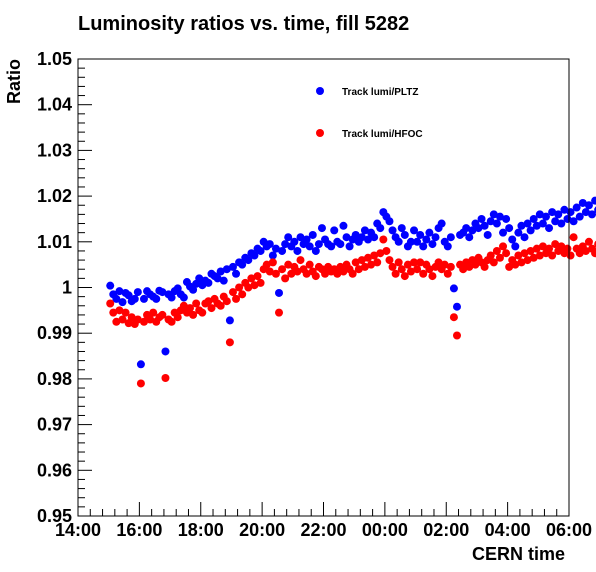 This screenshot has width=596, height=572. Describe the element at coordinates (67, 288) in the screenshot. I see `y-tick-label: 1` at that location.